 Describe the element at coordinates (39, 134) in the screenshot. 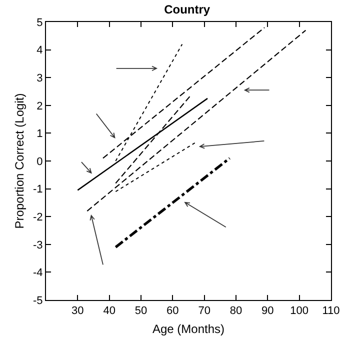

I see `y-tick-label: 1` at that location.